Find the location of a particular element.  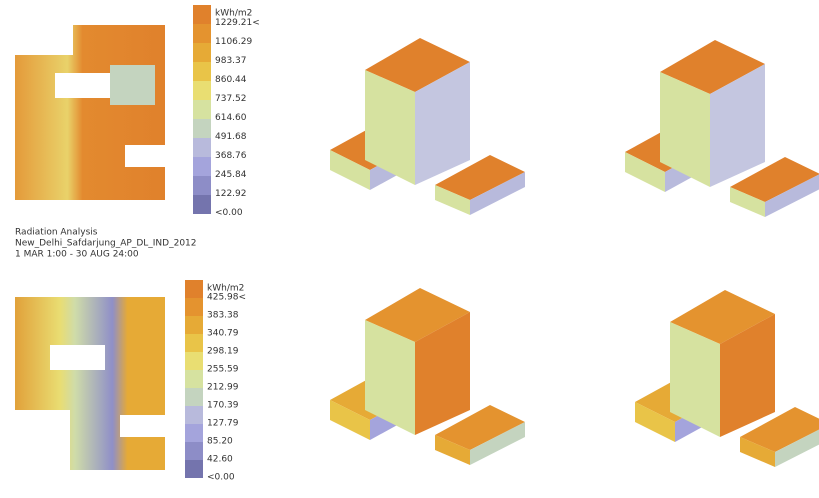

legend-label: 245.84 is located at coordinates (231, 175).